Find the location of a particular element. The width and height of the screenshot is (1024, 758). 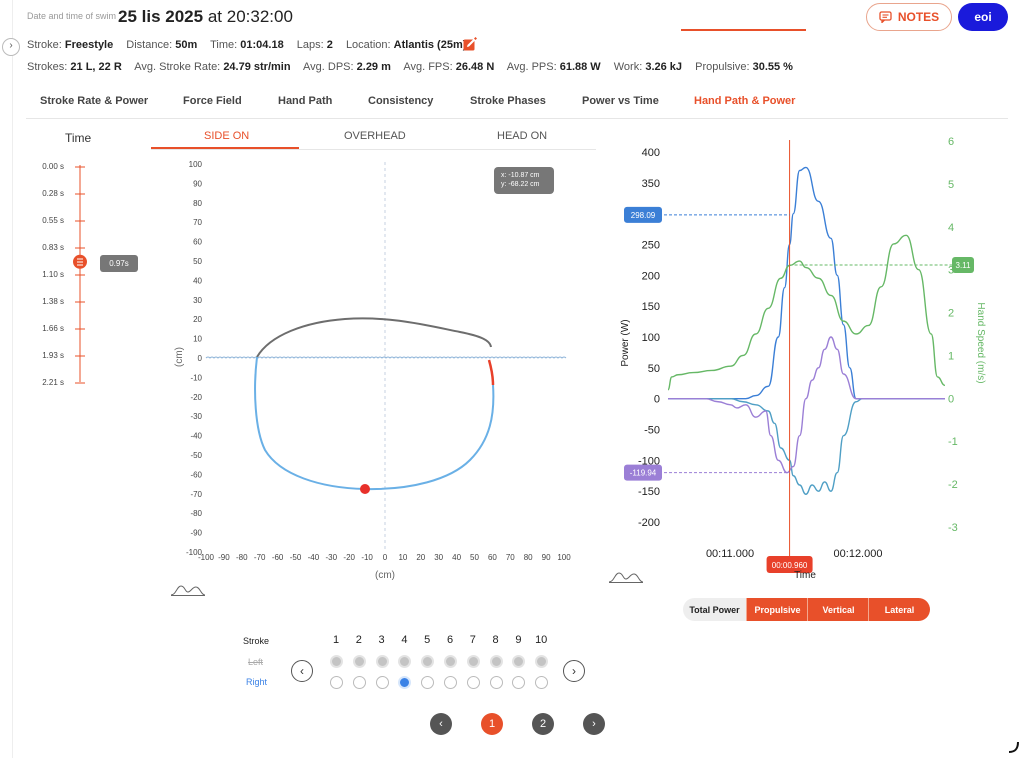

power-x-ticks: 00:11.000 00:12.000 is located at coordinates (794, 554).